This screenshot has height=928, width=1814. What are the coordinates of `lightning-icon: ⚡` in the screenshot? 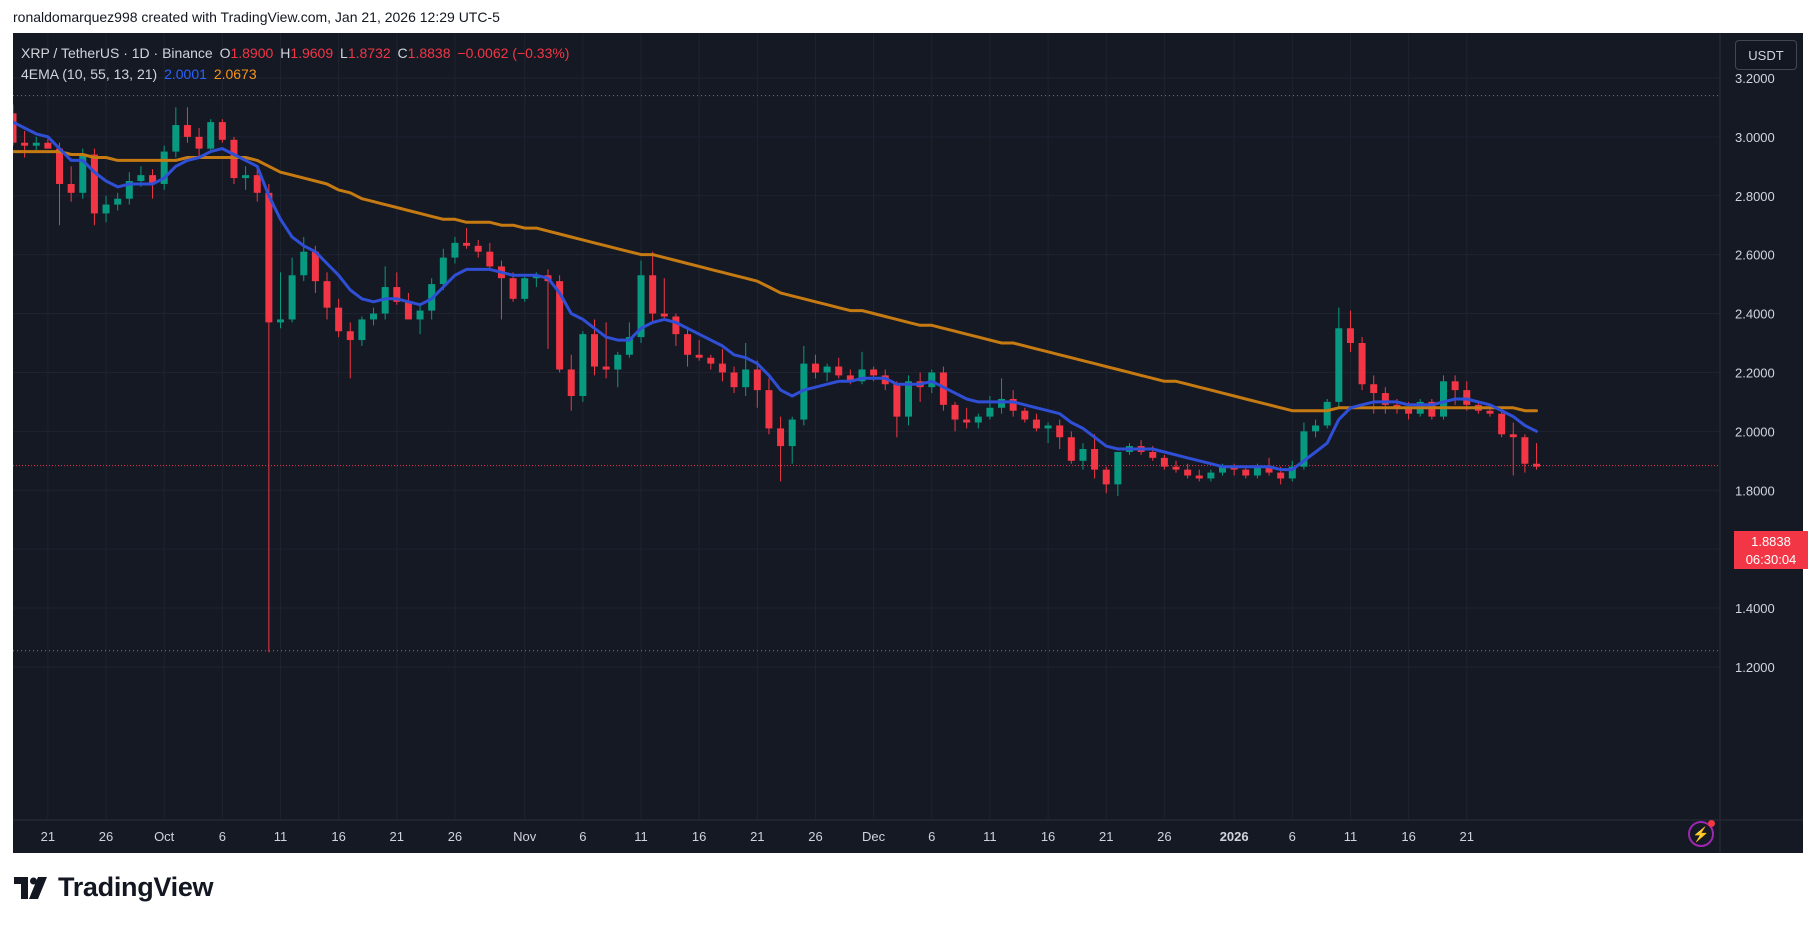 It's located at (1701, 833).